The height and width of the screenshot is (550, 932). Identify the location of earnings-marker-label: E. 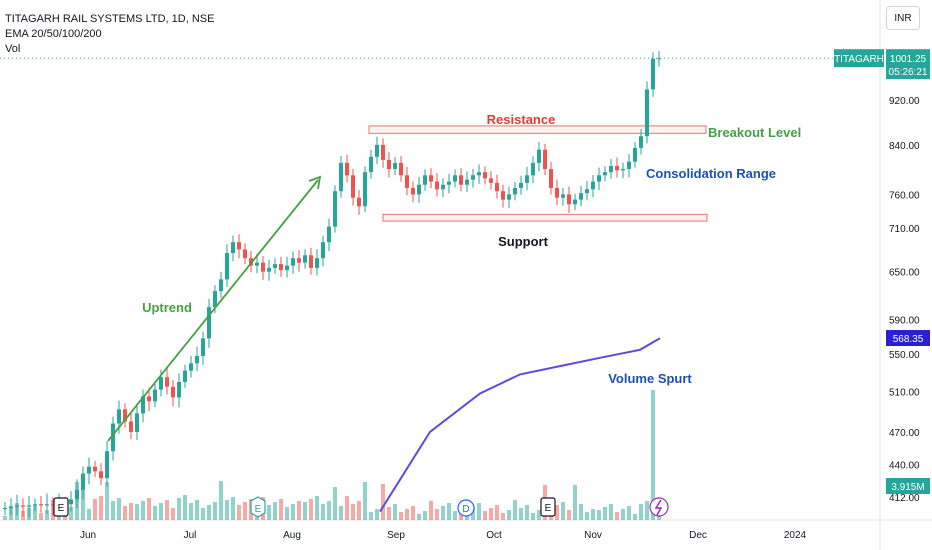
(548, 508).